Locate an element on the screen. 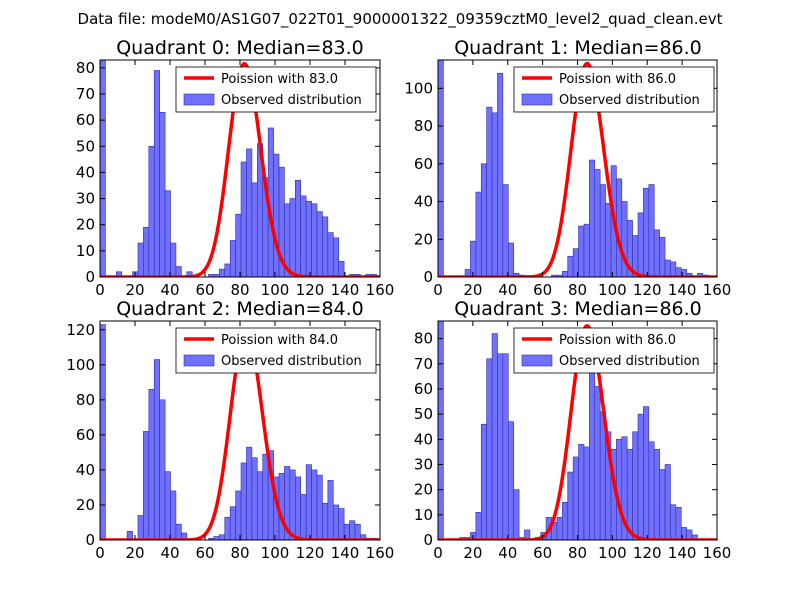 This screenshot has width=800, height=600. x-tick-label: 160 is located at coordinates (717, 553).